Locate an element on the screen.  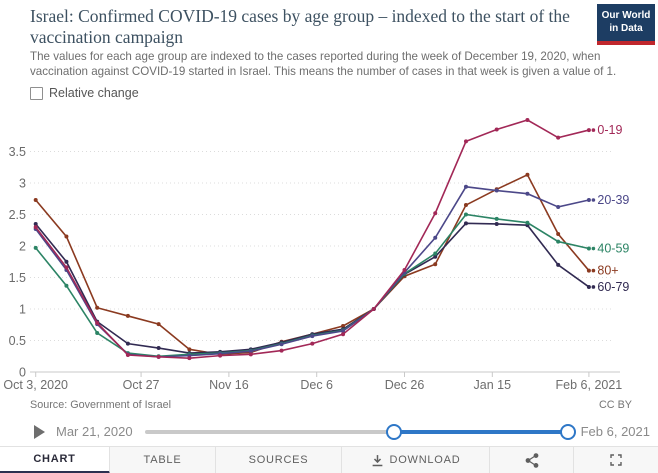
download-icon is located at coordinates (377, 460).